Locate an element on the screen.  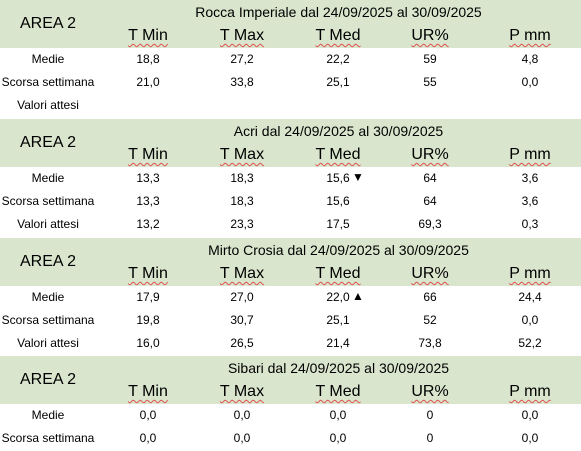
table-cell: 3,6 is located at coordinates (530, 178).